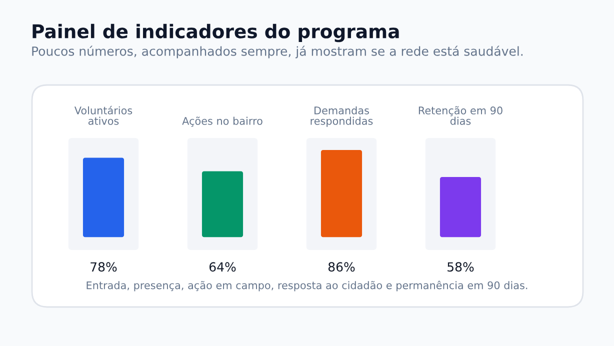 This screenshot has height=346, width=614. I want to click on x-tick-label: Demandas respondidas, so click(341, 116).